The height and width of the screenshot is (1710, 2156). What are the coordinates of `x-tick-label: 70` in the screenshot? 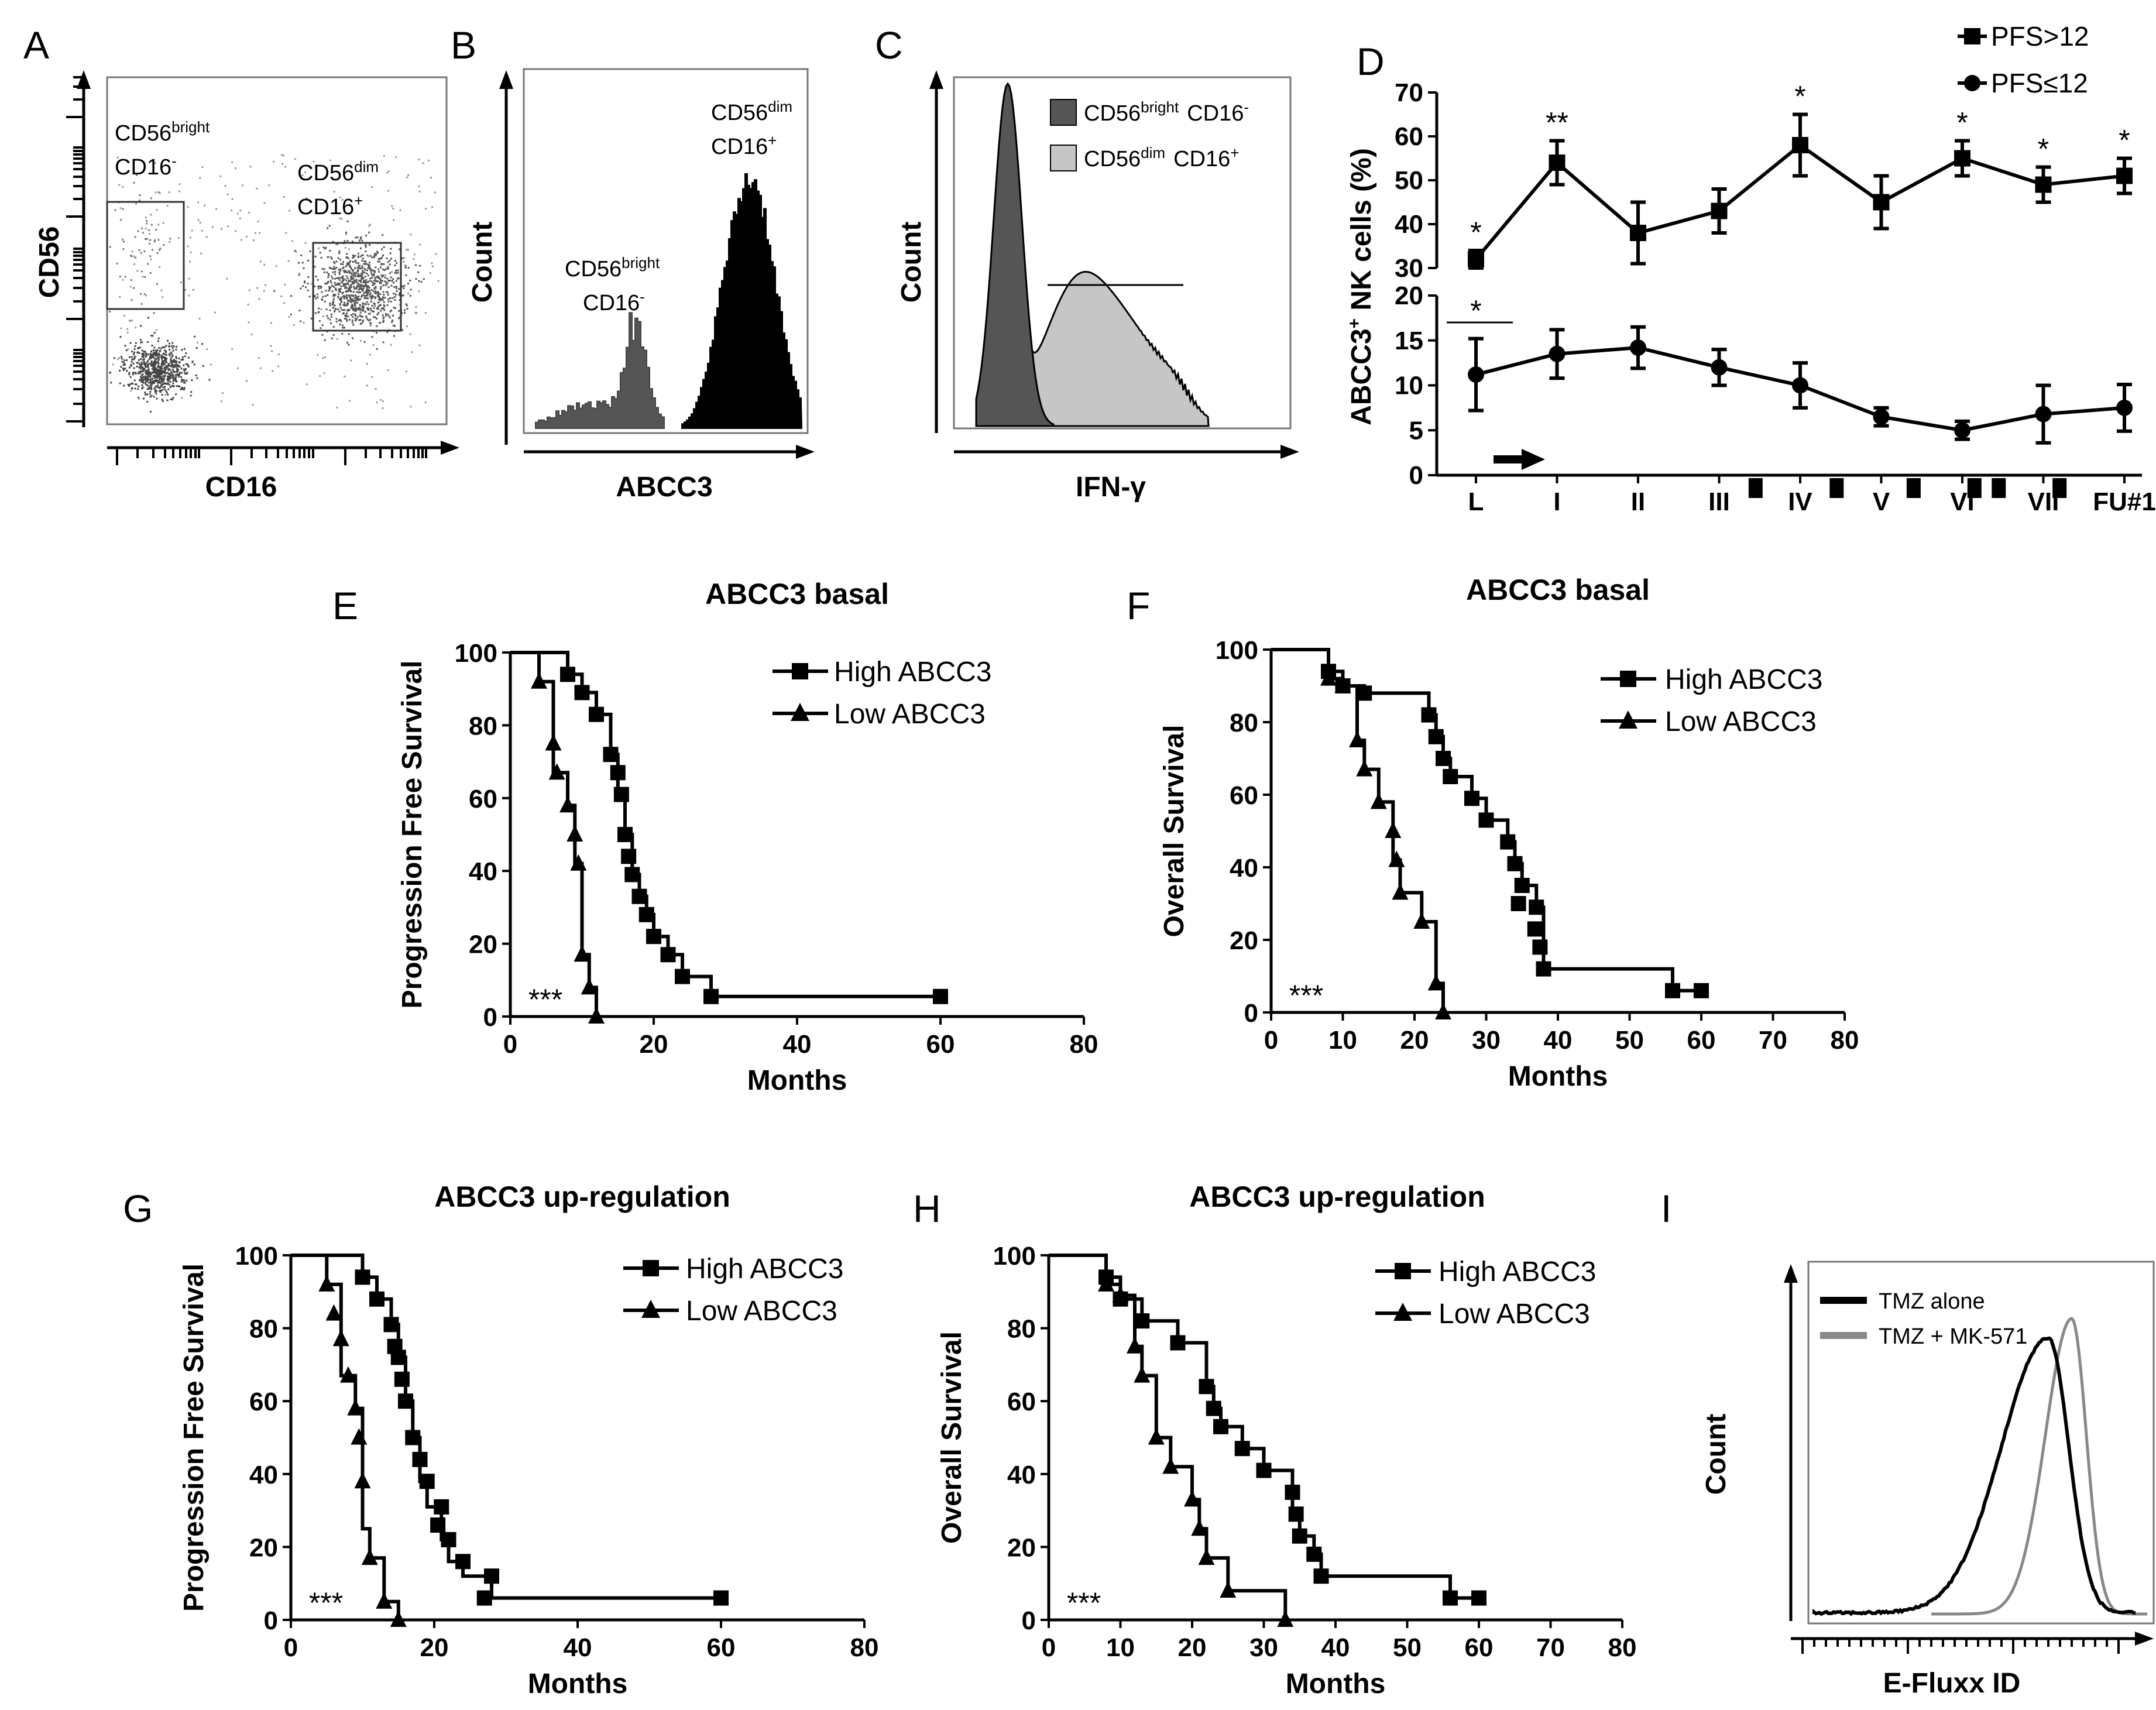 It's located at (1773, 1040).